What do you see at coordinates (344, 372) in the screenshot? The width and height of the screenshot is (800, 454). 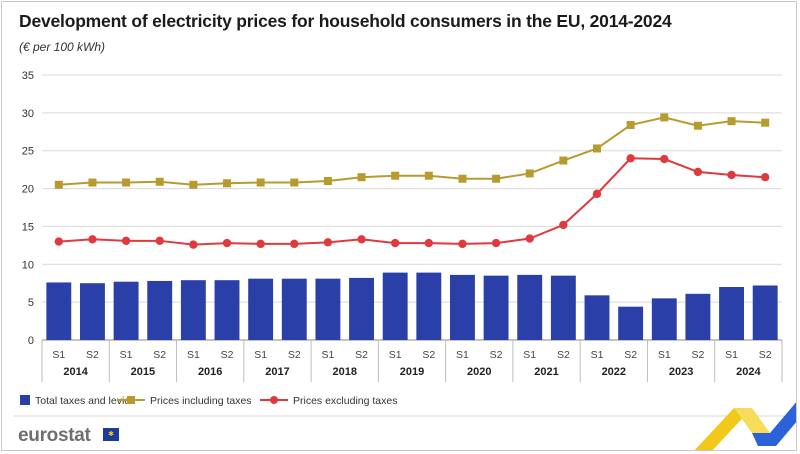 I see `year-label: 2018` at bounding box center [344, 372].